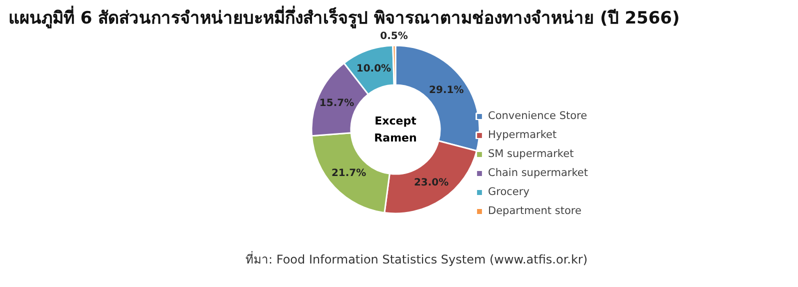 The width and height of the screenshot is (798, 287). What do you see at coordinates (394, 36) in the screenshot?
I see `data-label: 0.5%` at bounding box center [394, 36].